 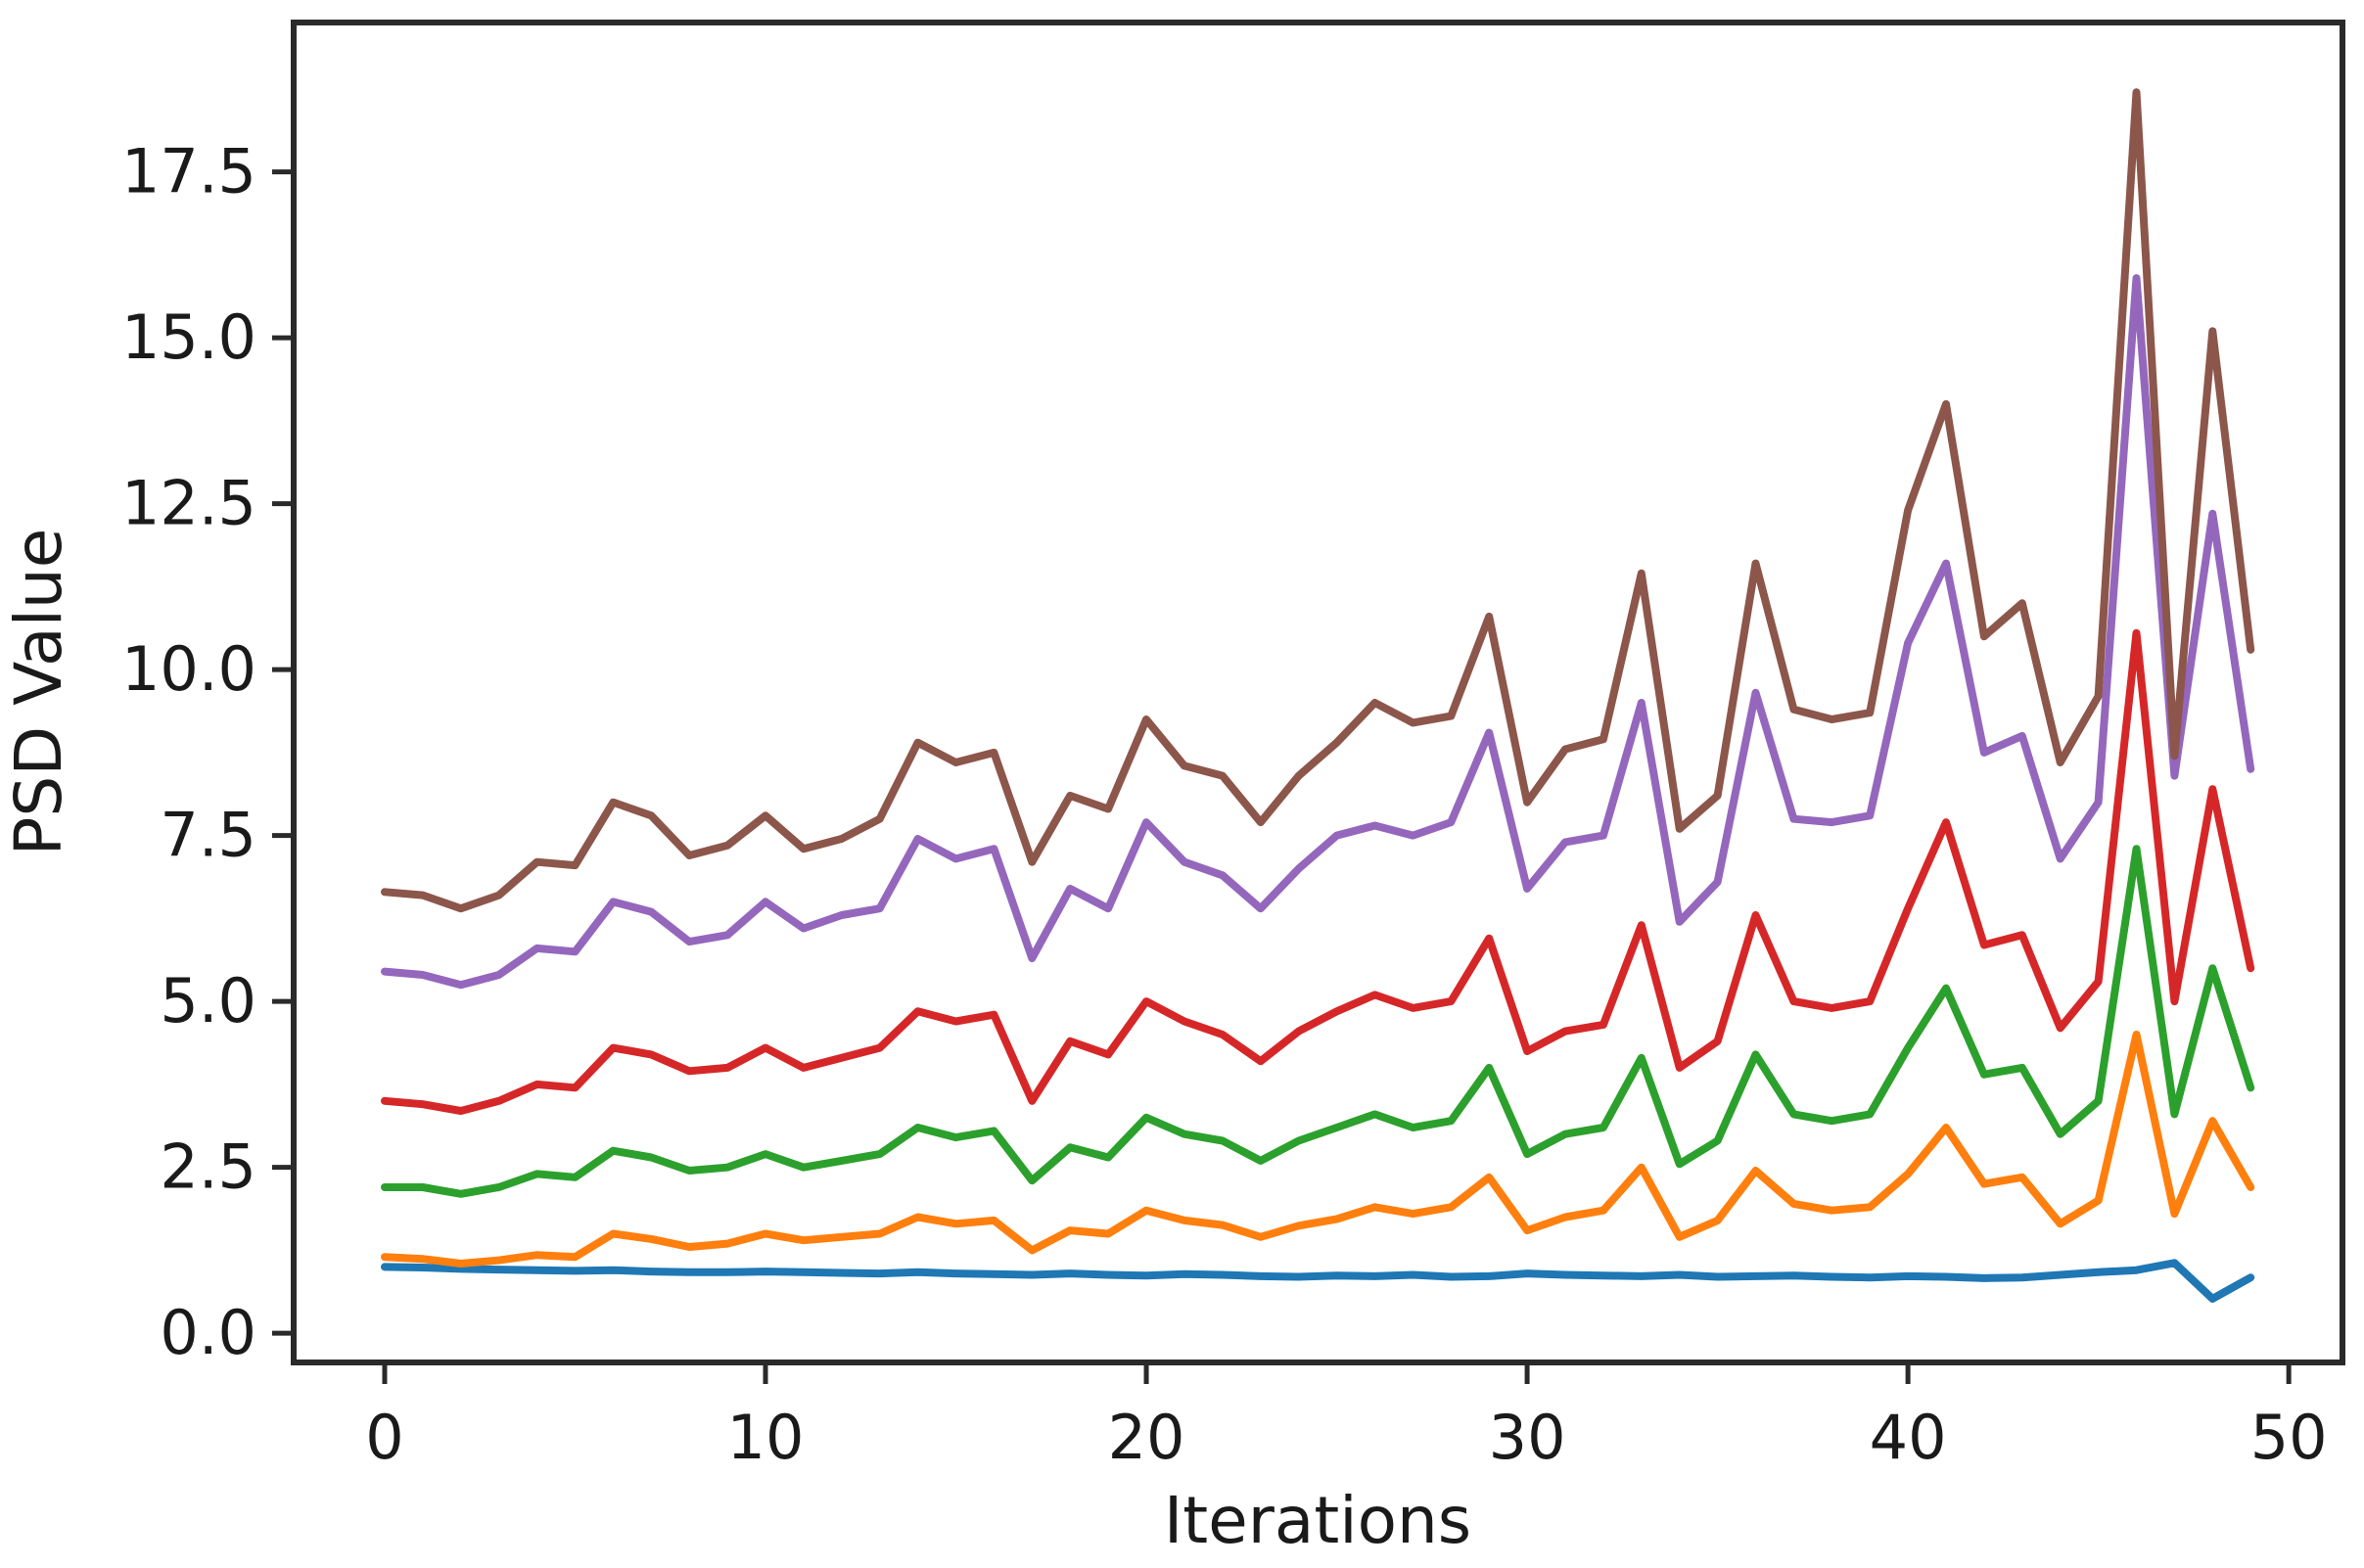 I want to click on x-tick-label: 50, so click(x=2289, y=1437).